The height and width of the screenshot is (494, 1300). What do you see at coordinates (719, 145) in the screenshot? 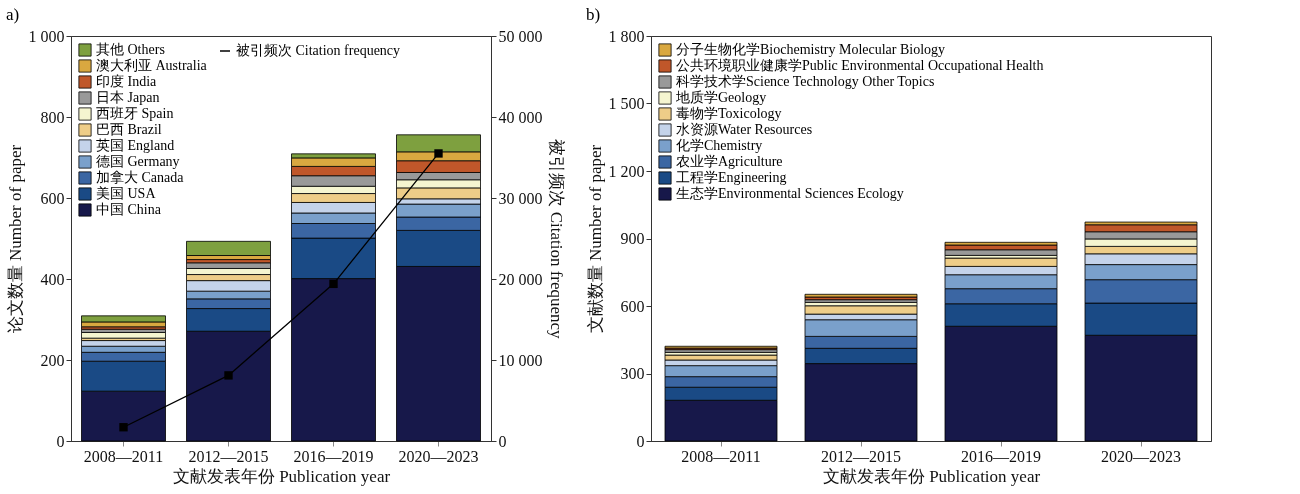
I see `legend-label: 化学Chemistry` at bounding box center [719, 145].